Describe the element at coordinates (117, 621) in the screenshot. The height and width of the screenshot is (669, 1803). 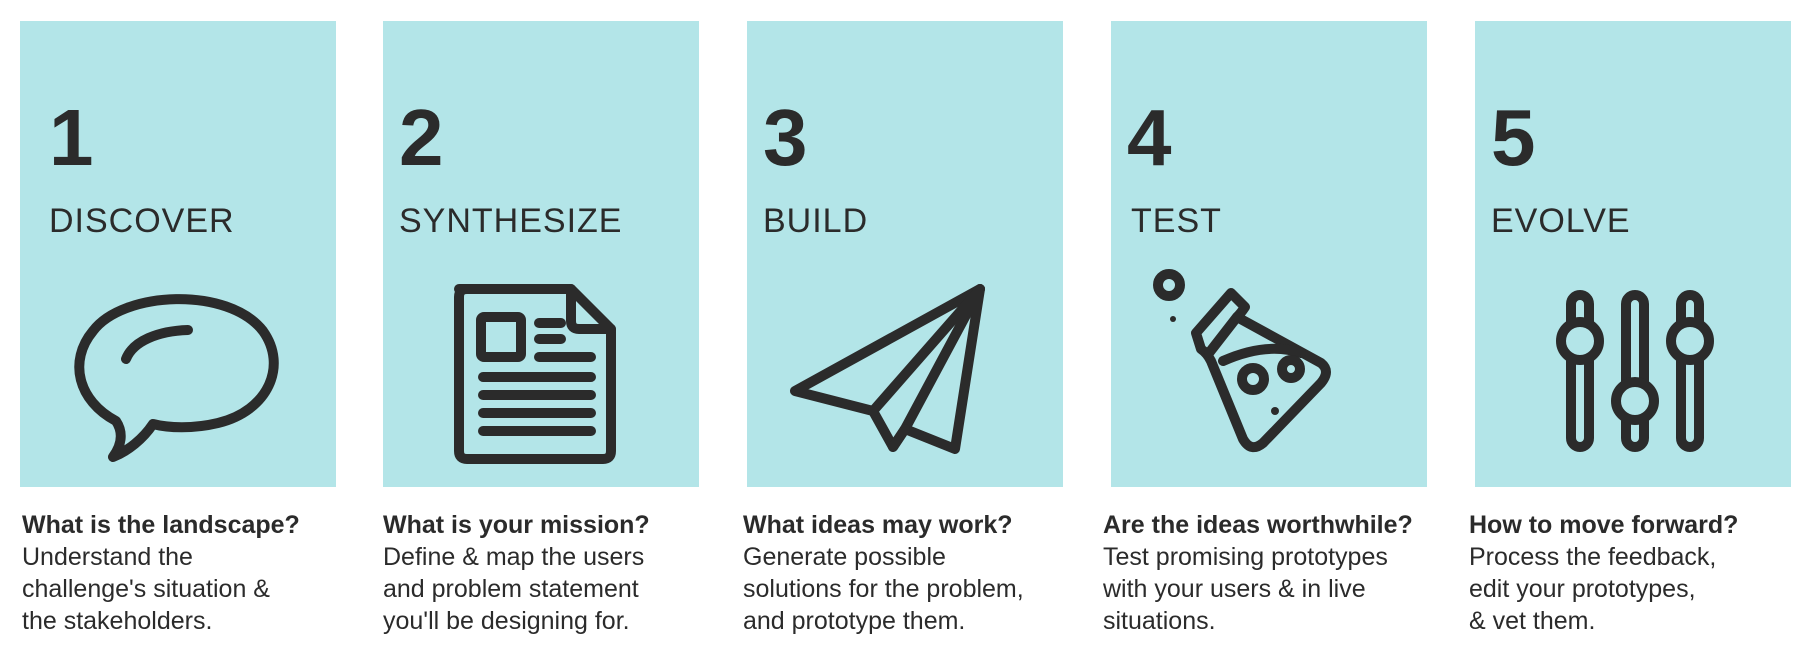
I see `description-line: the stakeholders.` at that location.